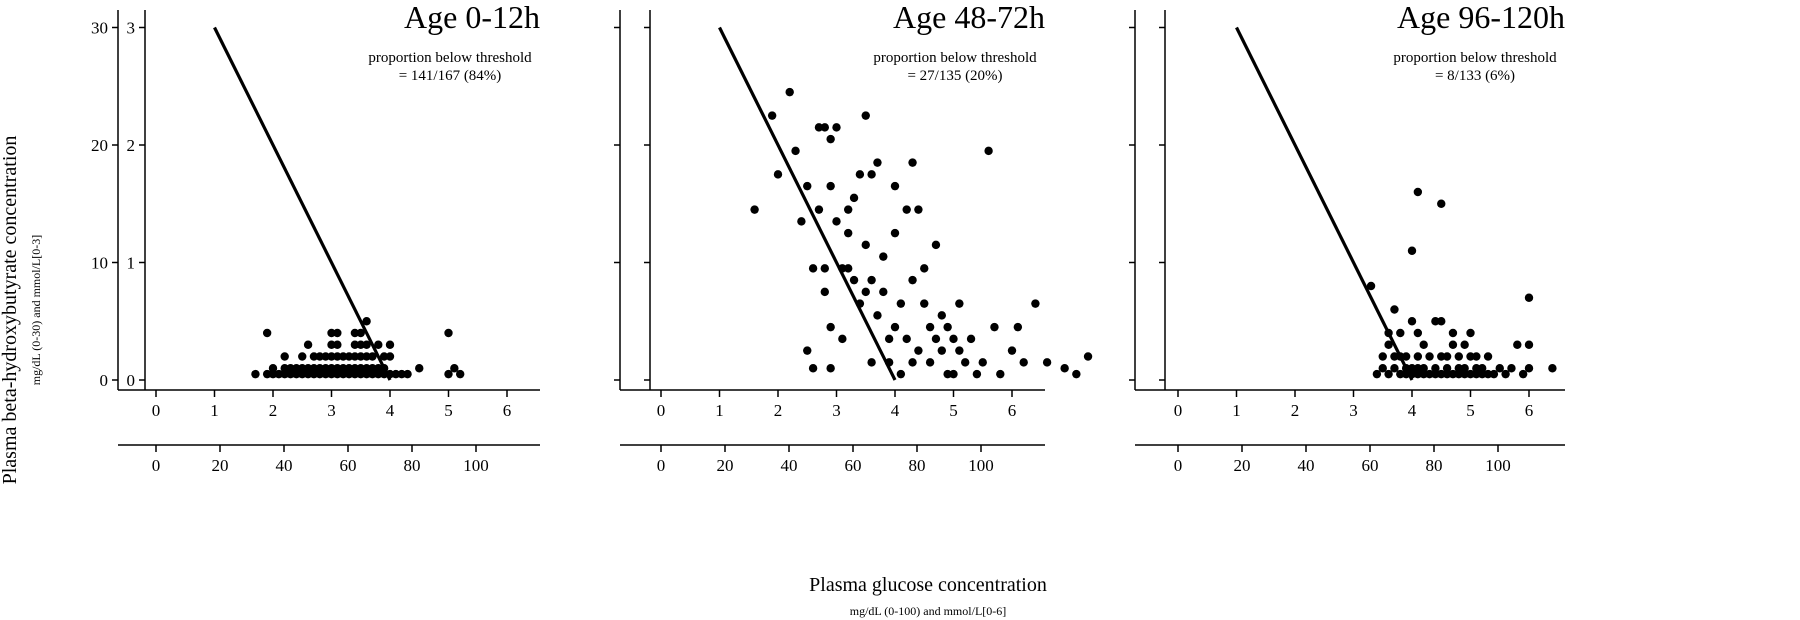 The height and width of the screenshot is (620, 1800). Describe the element at coordinates (450, 76) in the screenshot. I see `threshold-annotation-line2: = 141/167 (84%)` at that location.